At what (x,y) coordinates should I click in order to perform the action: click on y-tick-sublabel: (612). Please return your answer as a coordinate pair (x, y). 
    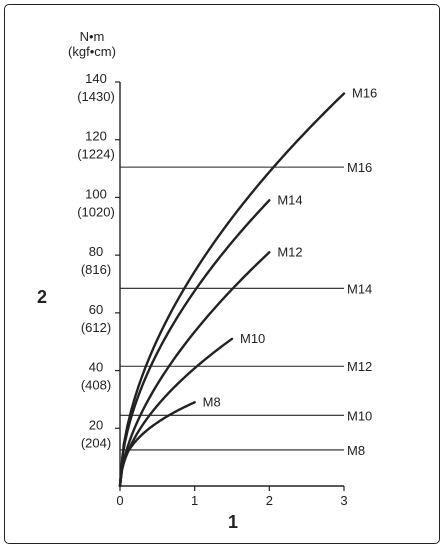
    Looking at the image, I should click on (96, 327).